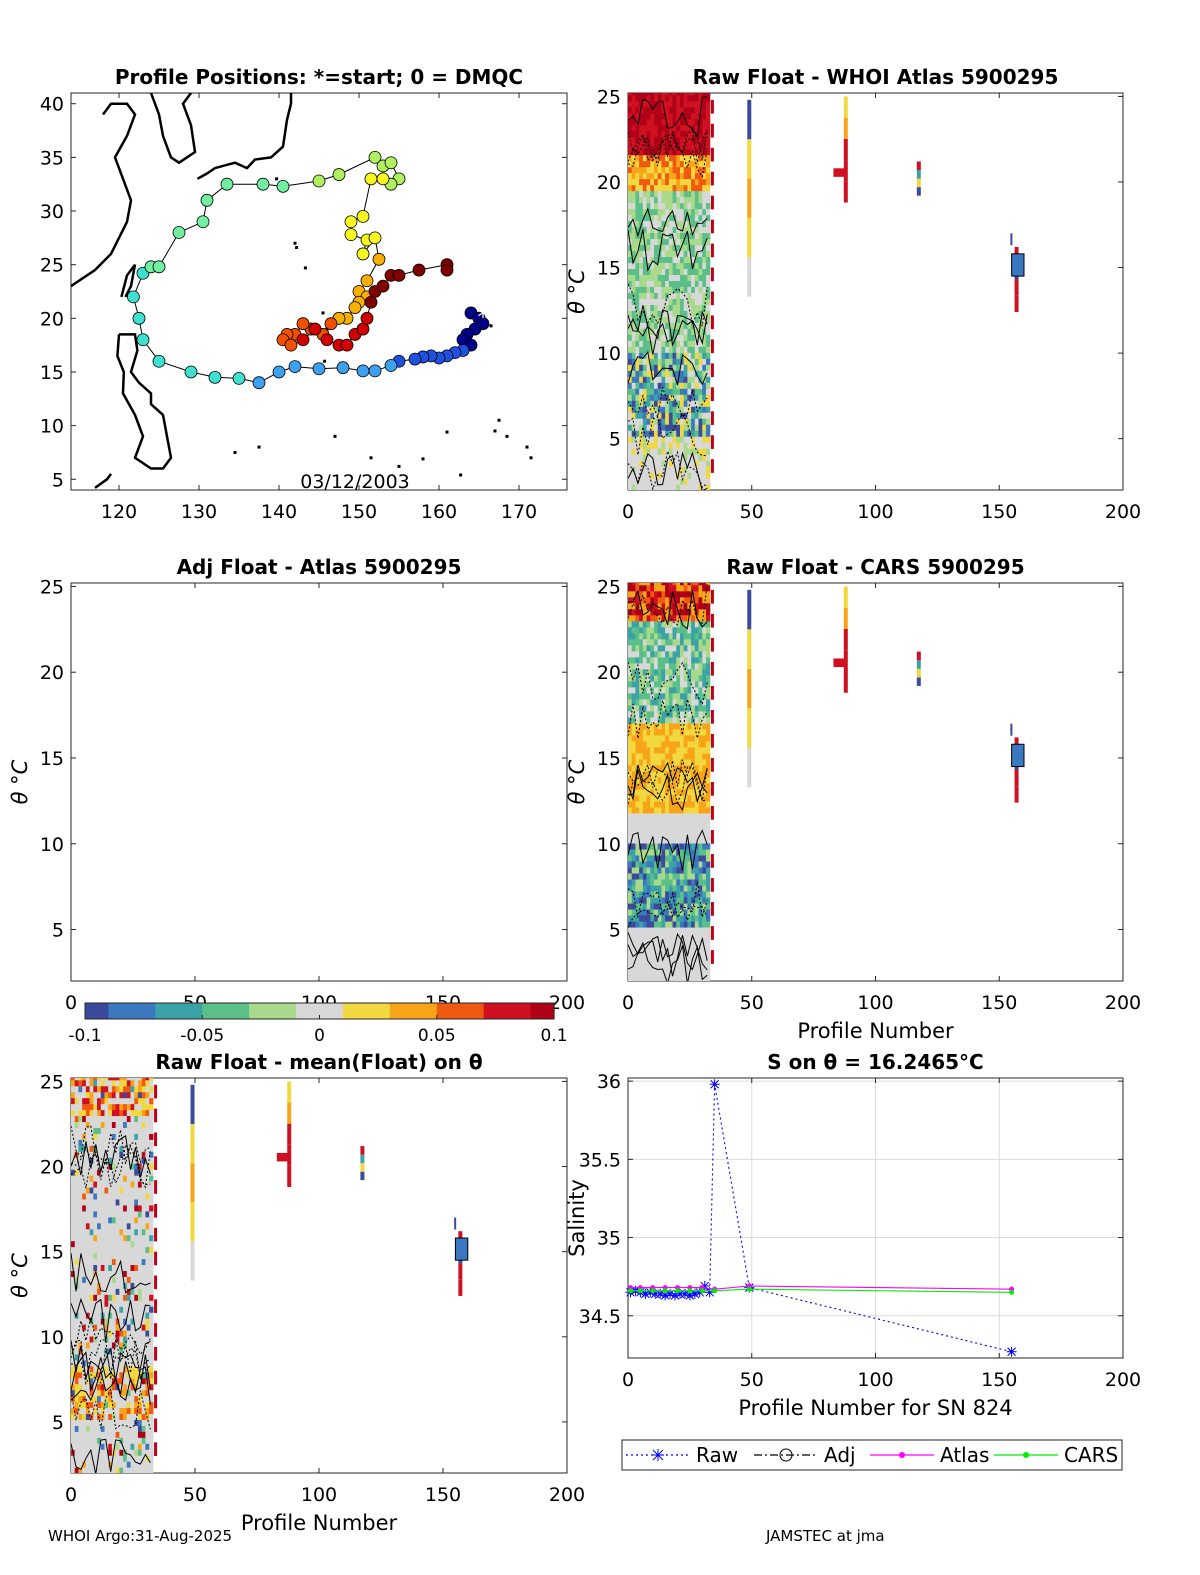 The image size is (1200, 1575). What do you see at coordinates (749, 649) in the screenshot?
I see `cars-profile-column` at bounding box center [749, 649].